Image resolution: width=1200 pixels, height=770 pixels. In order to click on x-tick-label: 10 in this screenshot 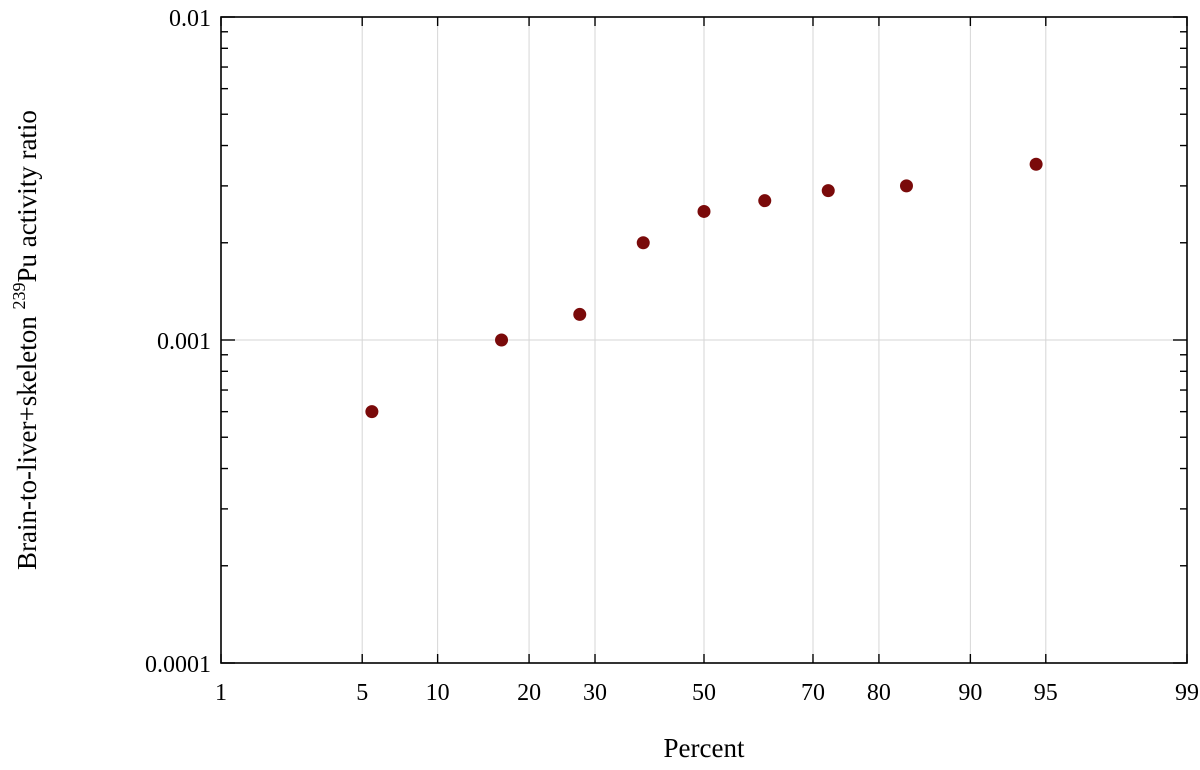, I will do `click(438, 693)`.